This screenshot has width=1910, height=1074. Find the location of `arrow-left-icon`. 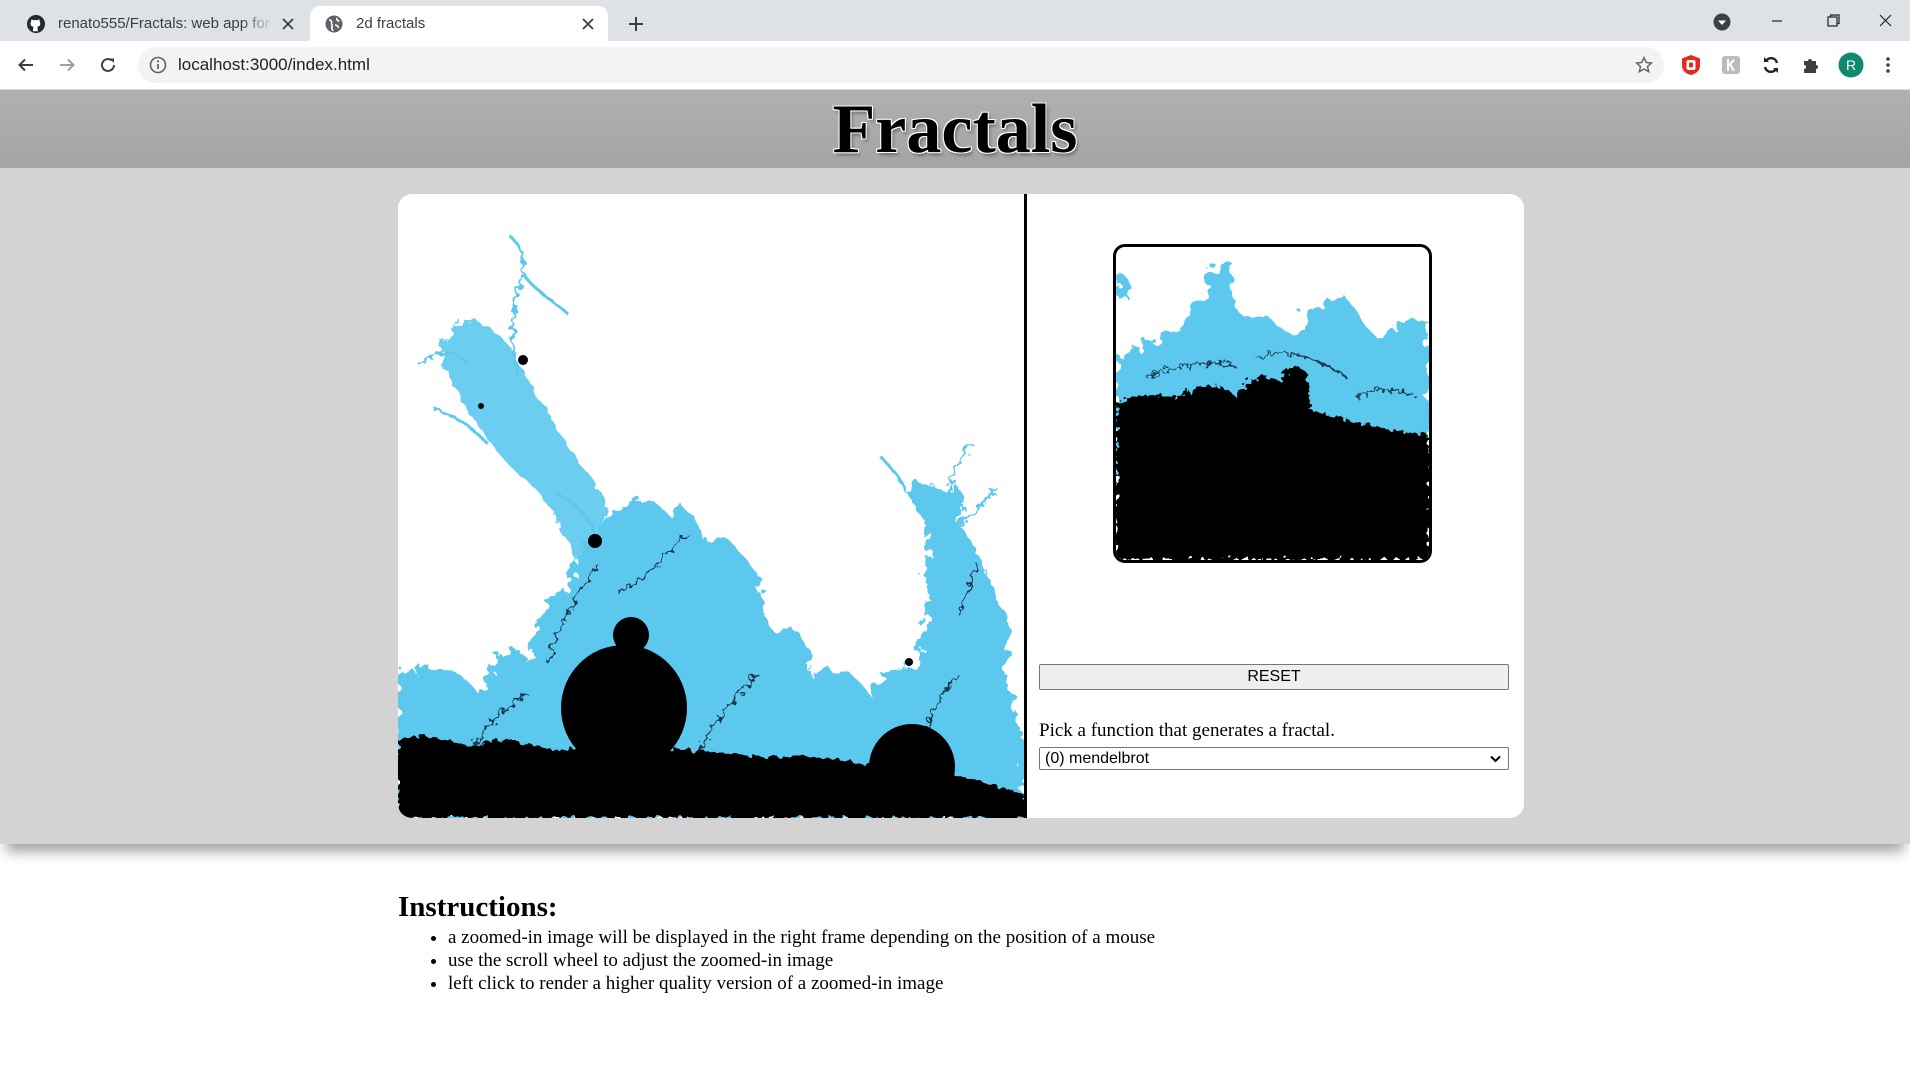

arrow-left-icon is located at coordinates (25, 65).